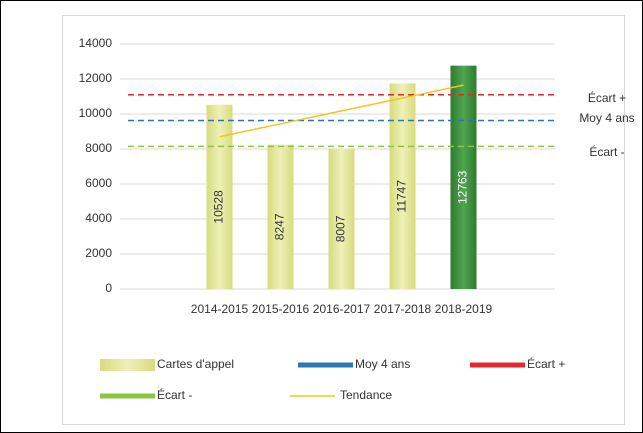 The height and width of the screenshot is (433, 643). What do you see at coordinates (341, 111) in the screenshot?
I see `trend-line` at bounding box center [341, 111].